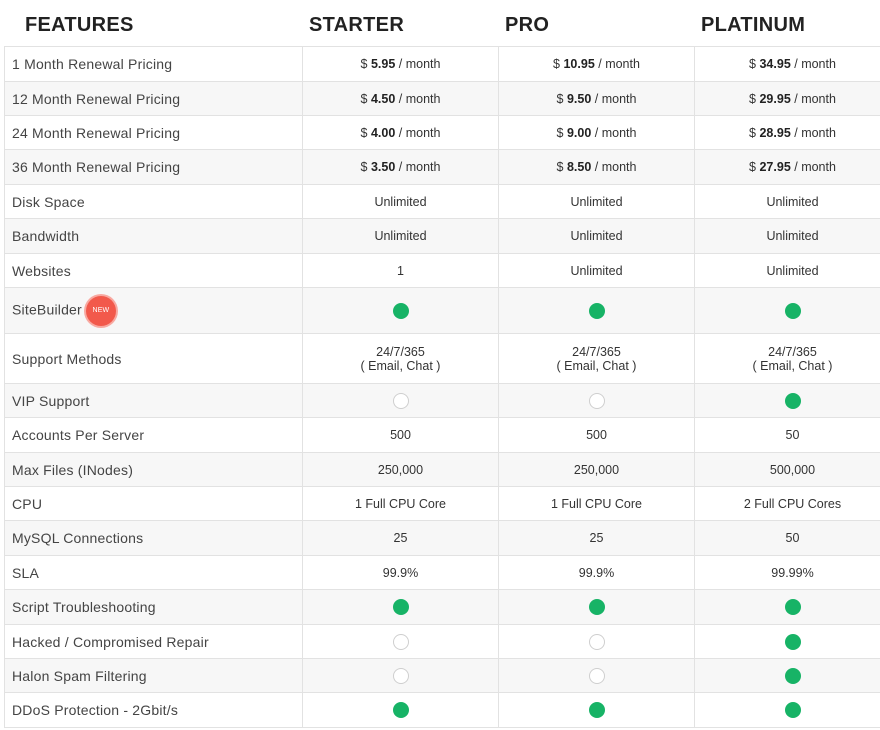  What do you see at coordinates (400, 132) in the screenshot?
I see `plan-value-cell: $ 4.00 / month` at bounding box center [400, 132].